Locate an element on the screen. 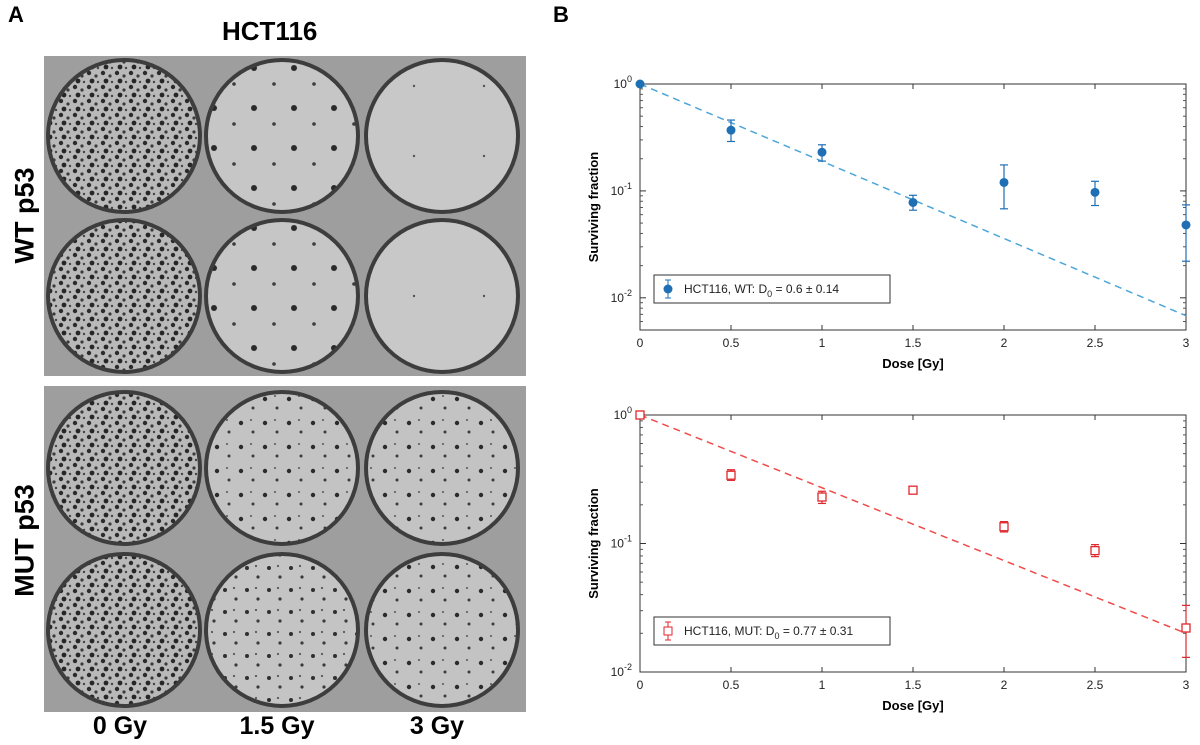  panel-a-label: A is located at coordinates (16, 14).